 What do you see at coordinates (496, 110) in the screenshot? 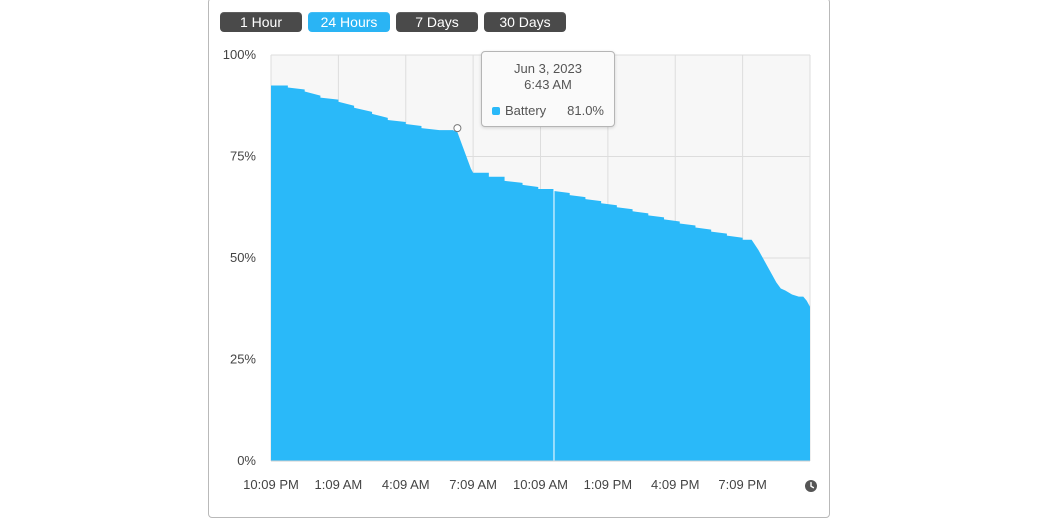
I see `series-swatch` at bounding box center [496, 110].